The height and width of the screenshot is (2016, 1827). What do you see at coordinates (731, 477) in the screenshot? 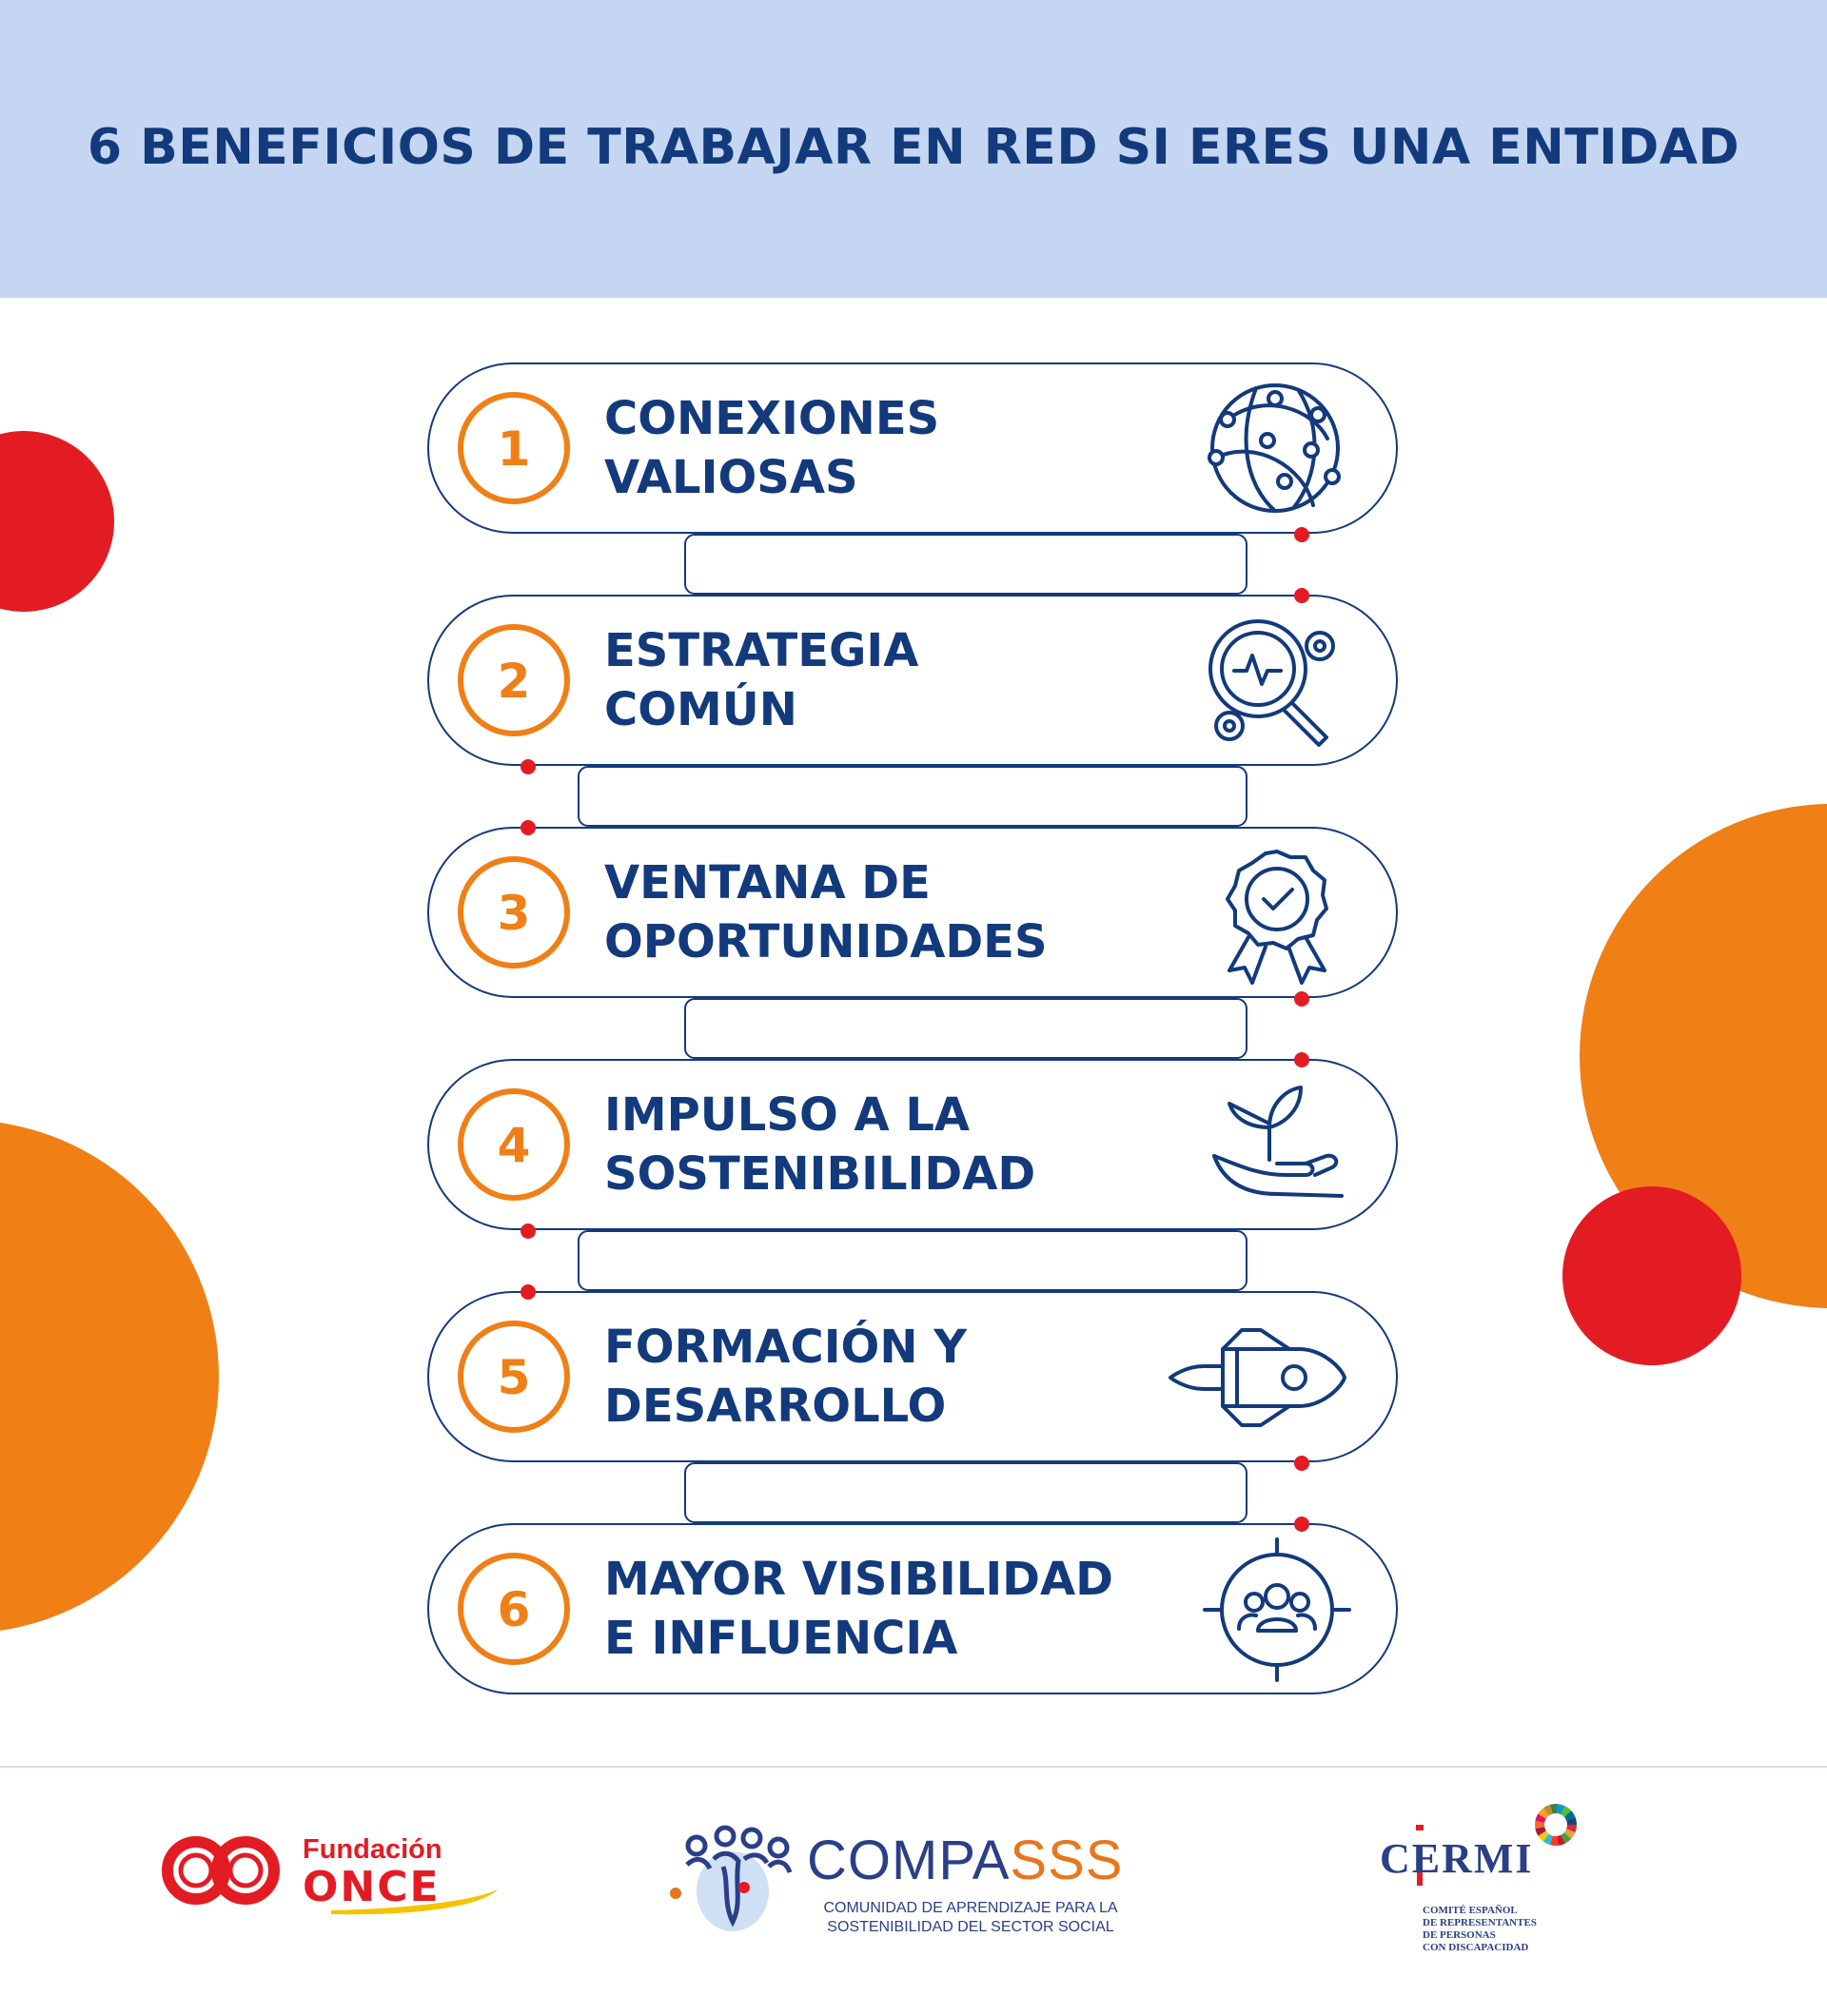
I see `step-1-line2: VALIOSAS` at bounding box center [731, 477].